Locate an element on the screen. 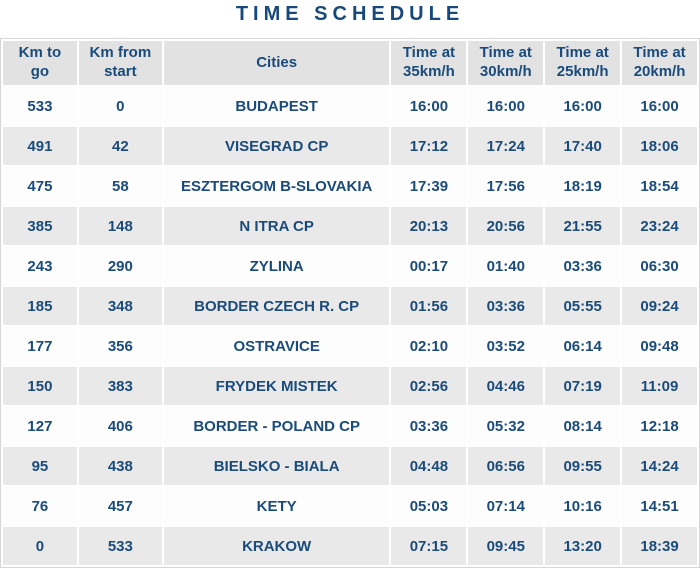 This screenshot has height=575, width=700. cell-km-to-go: 385 is located at coordinates (40, 226).